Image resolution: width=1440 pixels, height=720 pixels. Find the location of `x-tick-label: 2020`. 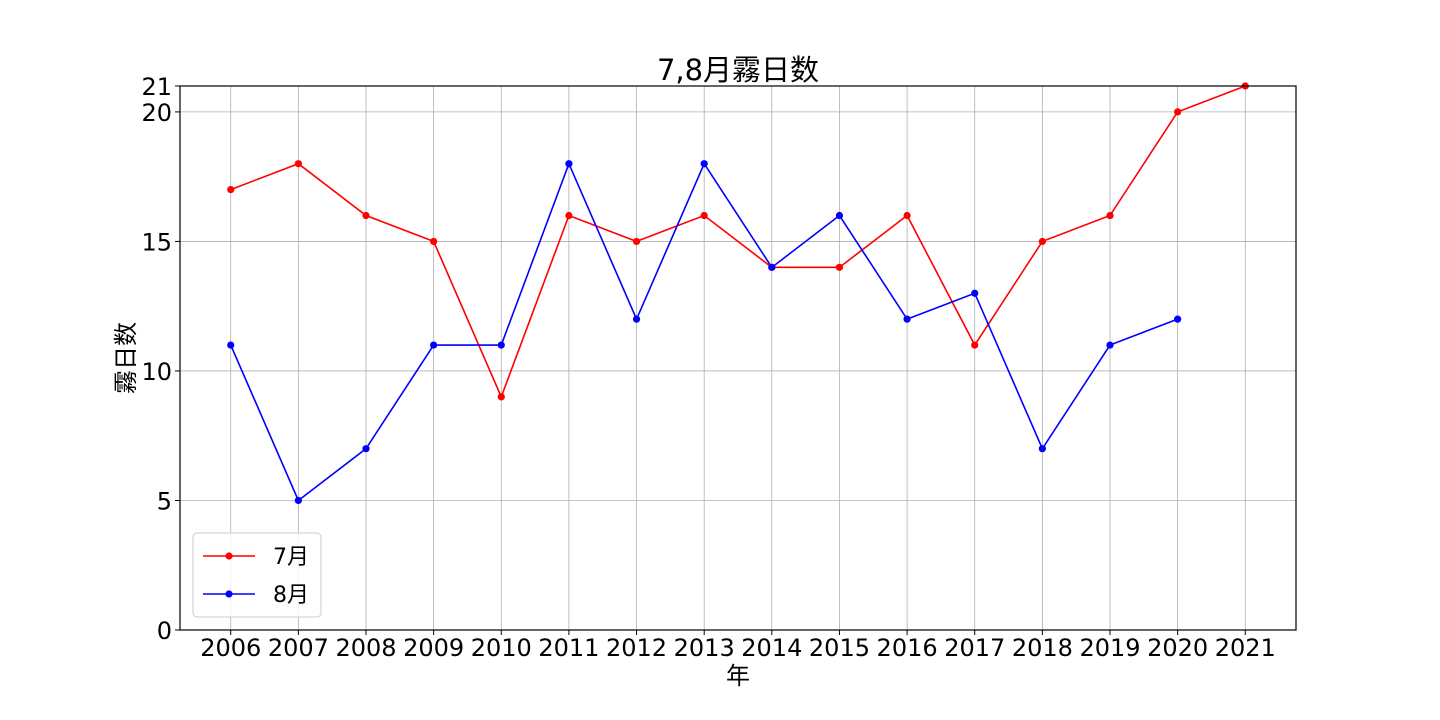

x-tick-label: 2020 is located at coordinates (1177, 648).